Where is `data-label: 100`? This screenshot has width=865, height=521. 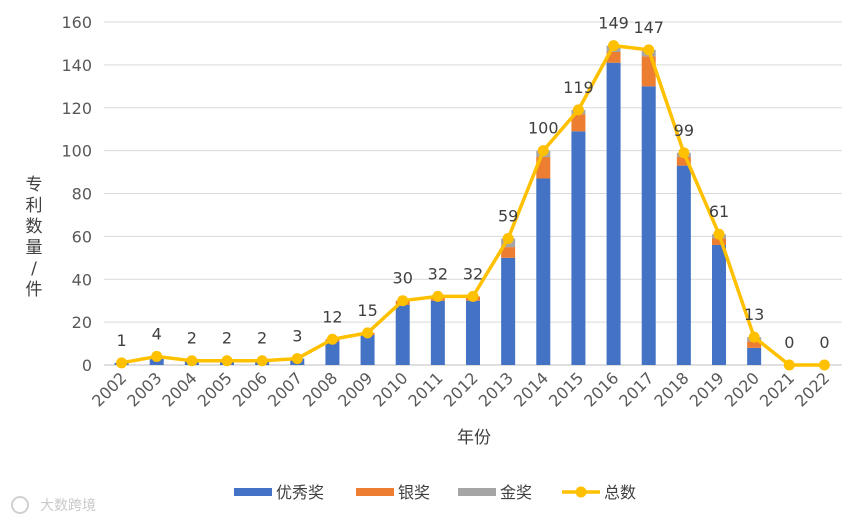 data-label: 100 is located at coordinates (543, 128).